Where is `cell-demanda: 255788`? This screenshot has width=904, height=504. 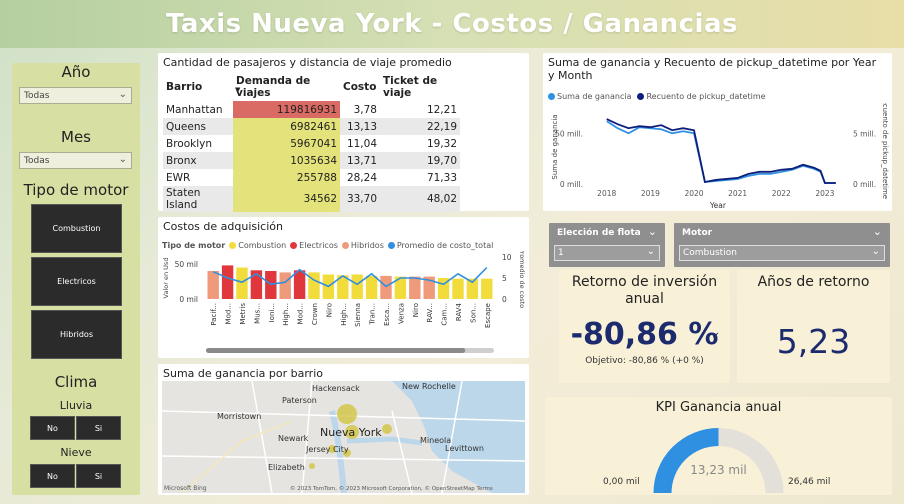
cell-demanda: 255788 is located at coordinates (286, 177).